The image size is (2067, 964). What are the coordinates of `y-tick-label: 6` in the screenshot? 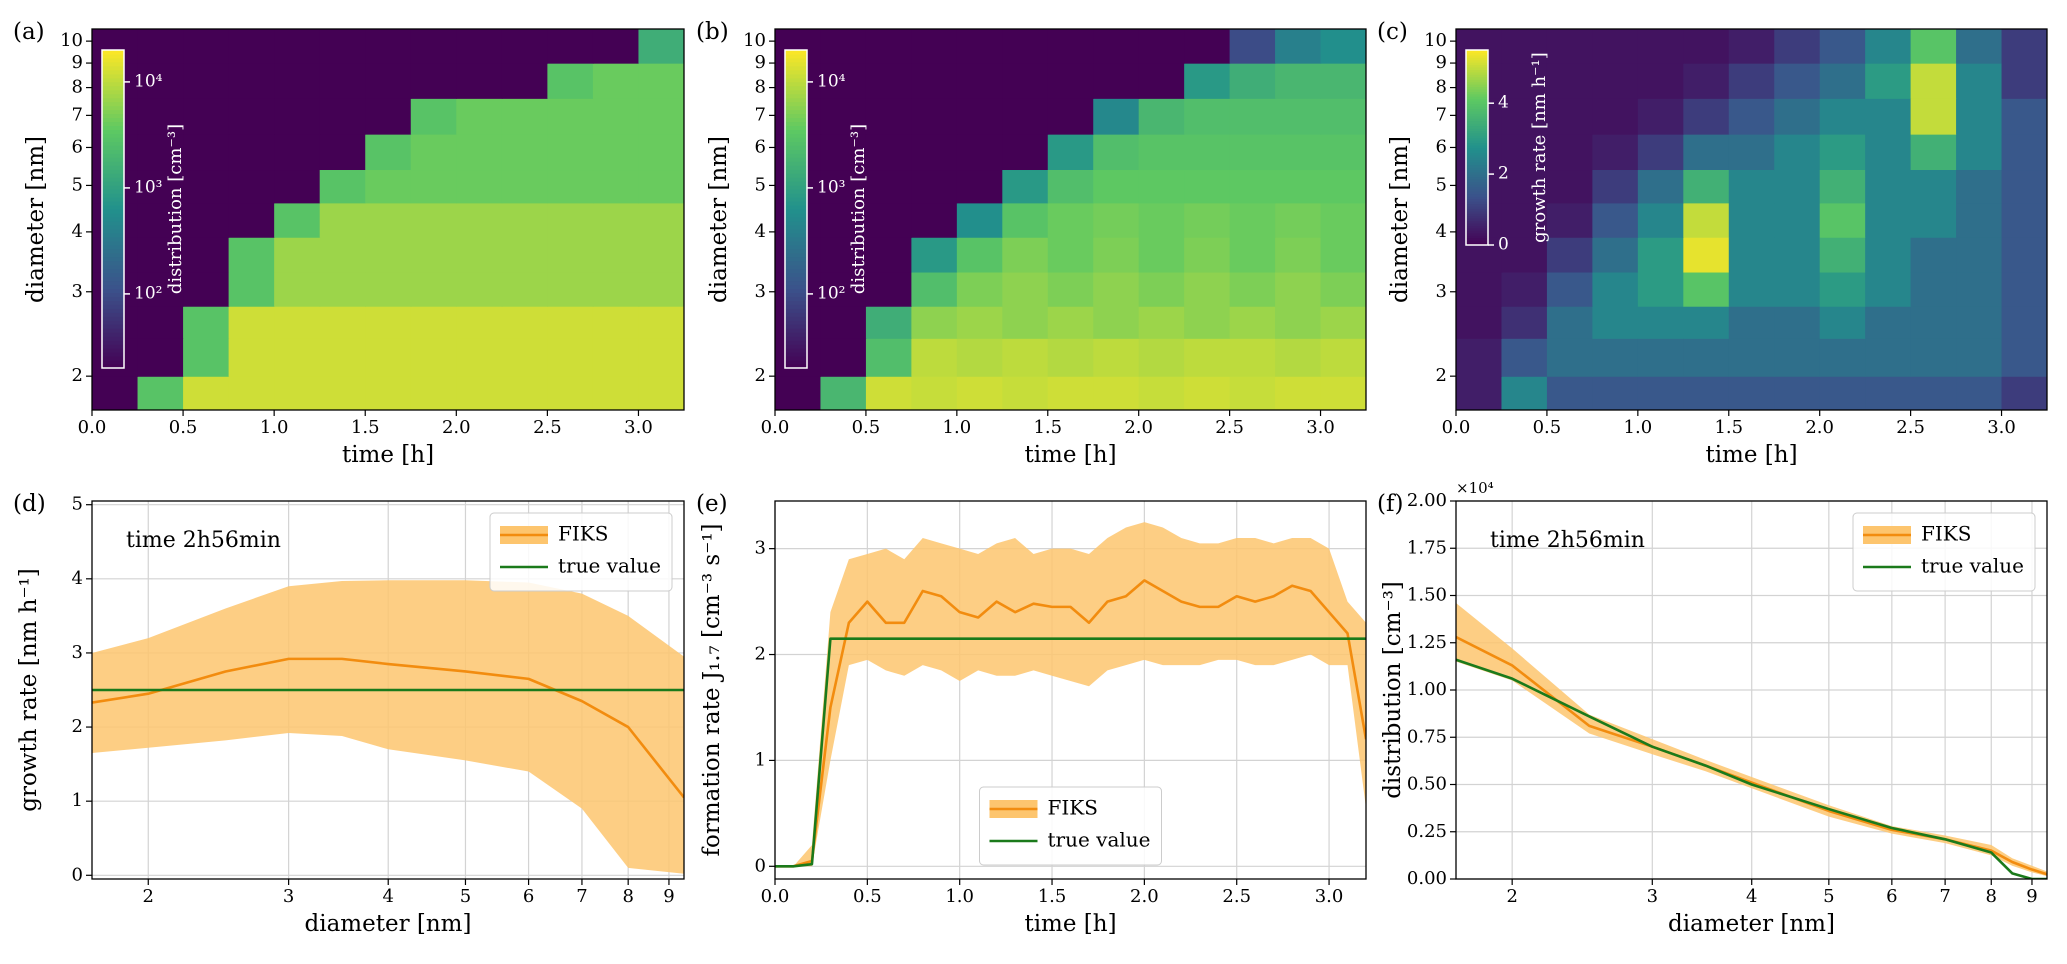 It's located at (760, 146).